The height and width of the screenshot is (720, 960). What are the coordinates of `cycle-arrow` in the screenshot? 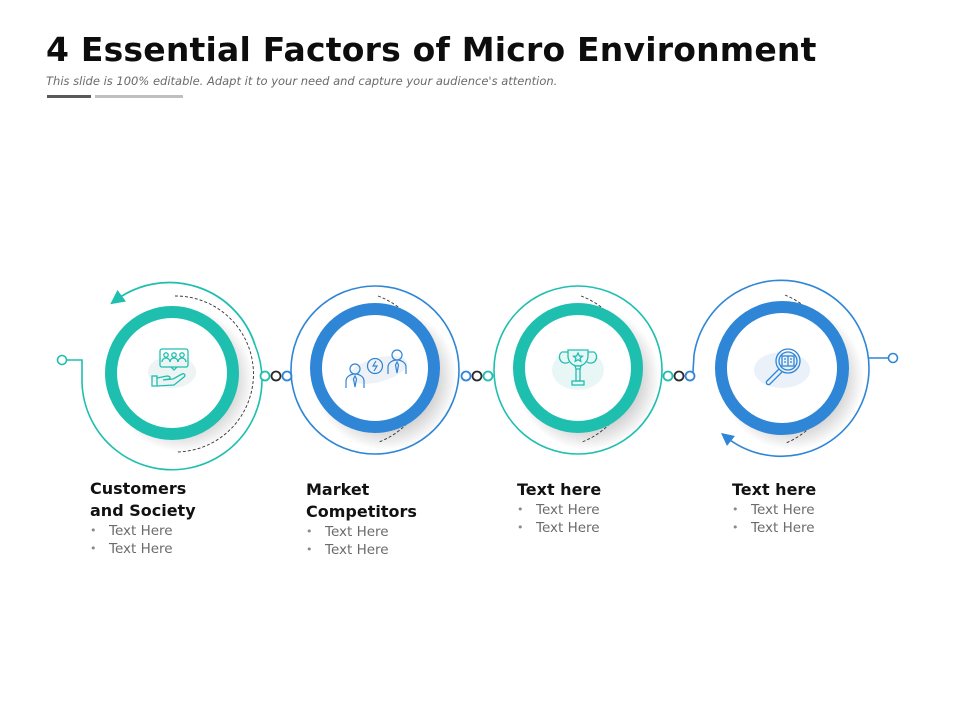 It's located at (183, 313).